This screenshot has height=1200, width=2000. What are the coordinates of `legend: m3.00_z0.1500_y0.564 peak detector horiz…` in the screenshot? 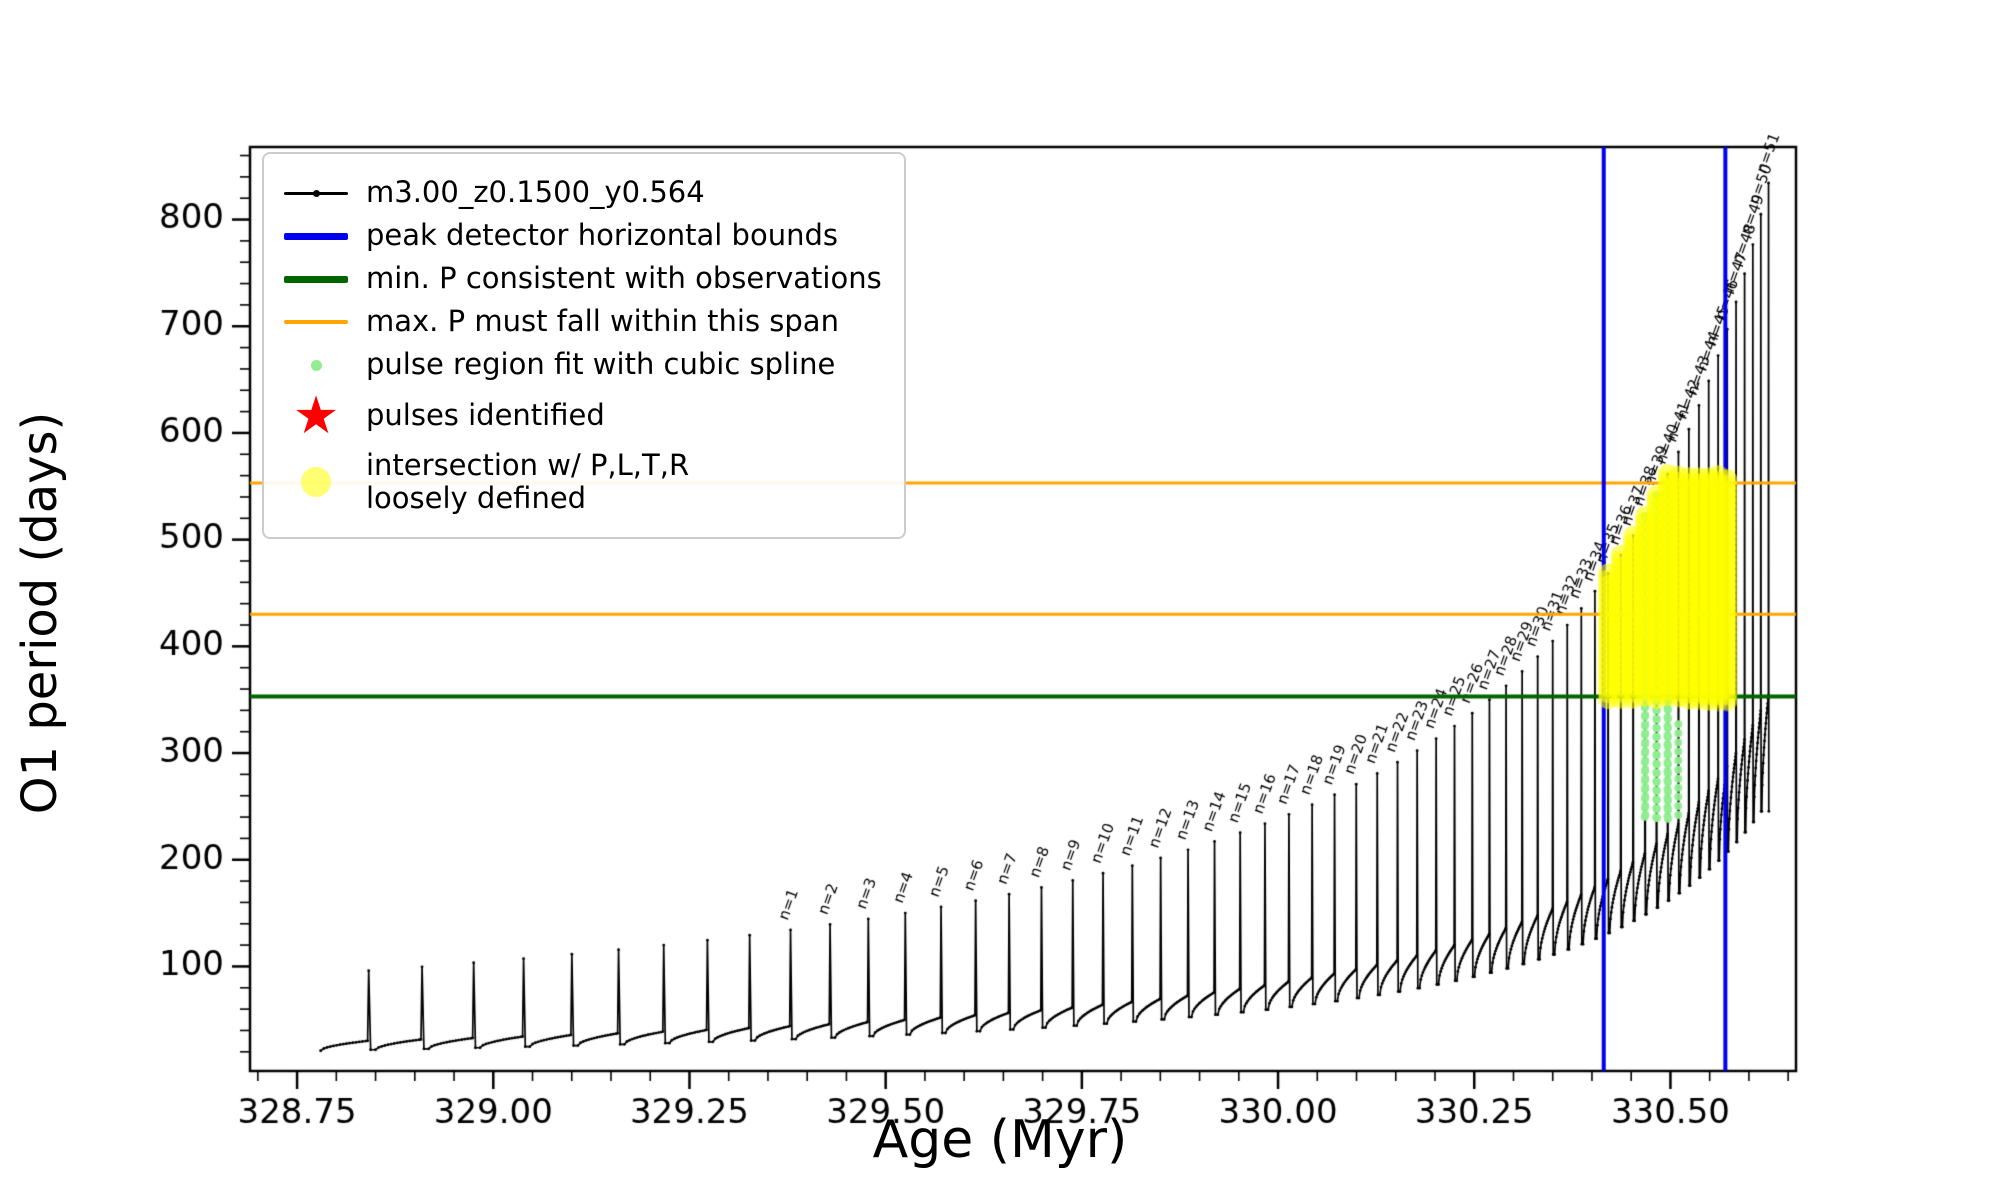 It's located at (584, 345).